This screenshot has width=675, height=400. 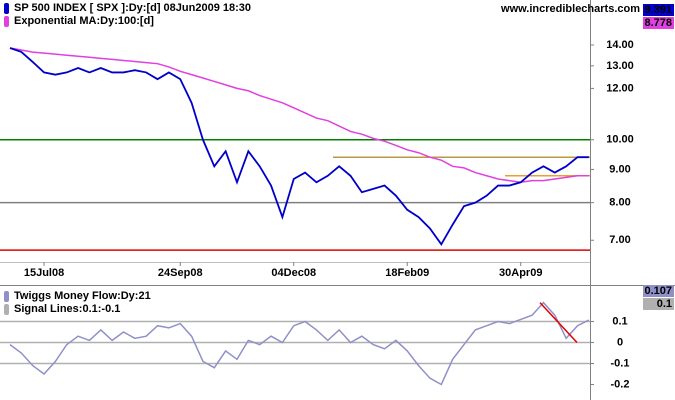 What do you see at coordinates (558, 323) in the screenshot?
I see `trendline` at bounding box center [558, 323].